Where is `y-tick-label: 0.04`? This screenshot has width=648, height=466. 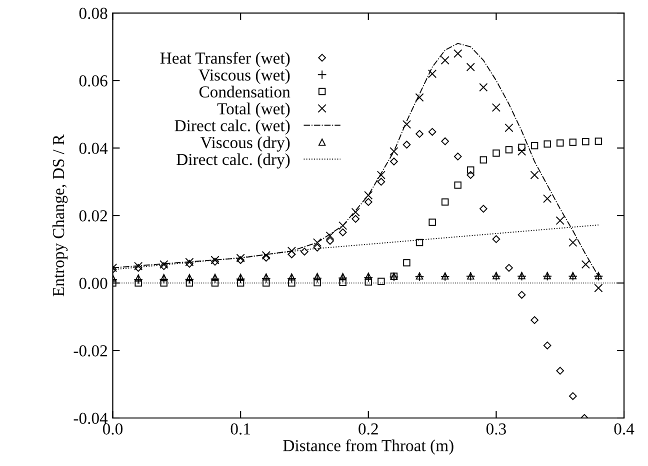 y-tick-label: 0.04 is located at coordinates (93, 148).